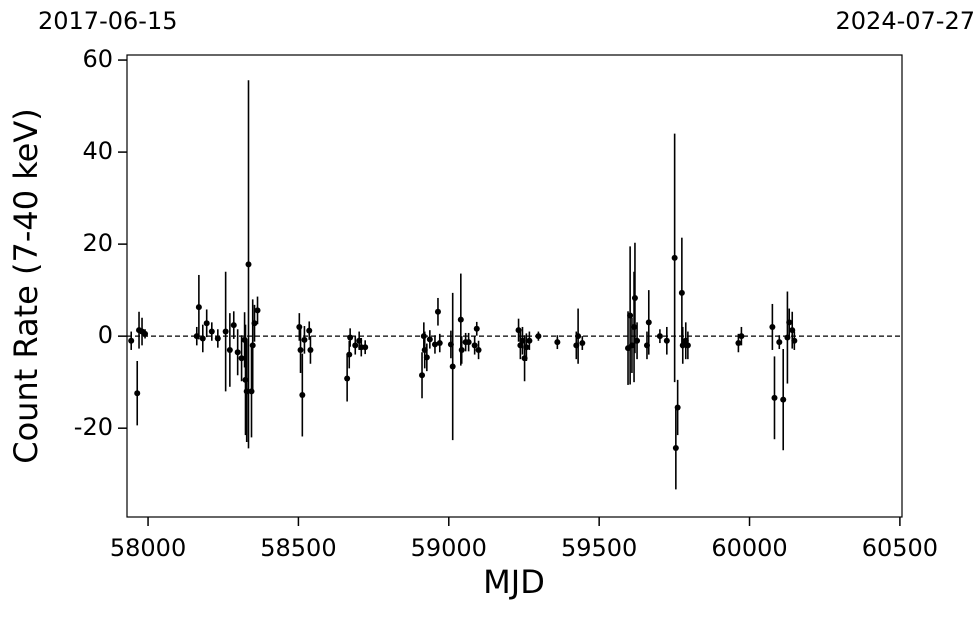 The image size is (980, 617). Describe the element at coordinates (905, 21) in the screenshot. I see `end-date: 2024-07-27` at that location.